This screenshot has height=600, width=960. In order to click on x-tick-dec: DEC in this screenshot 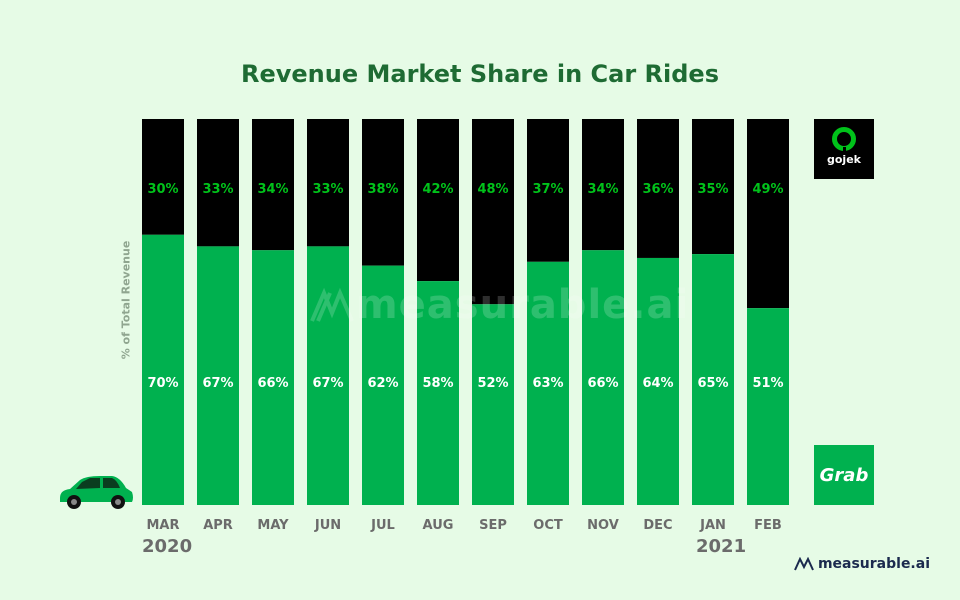, I will do `click(657, 525)`.